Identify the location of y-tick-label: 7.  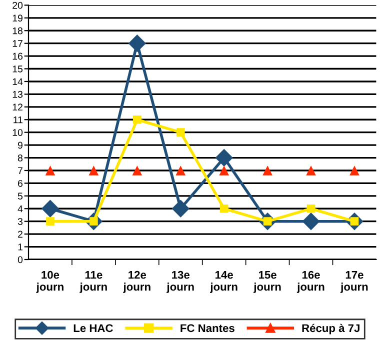
(20, 170).